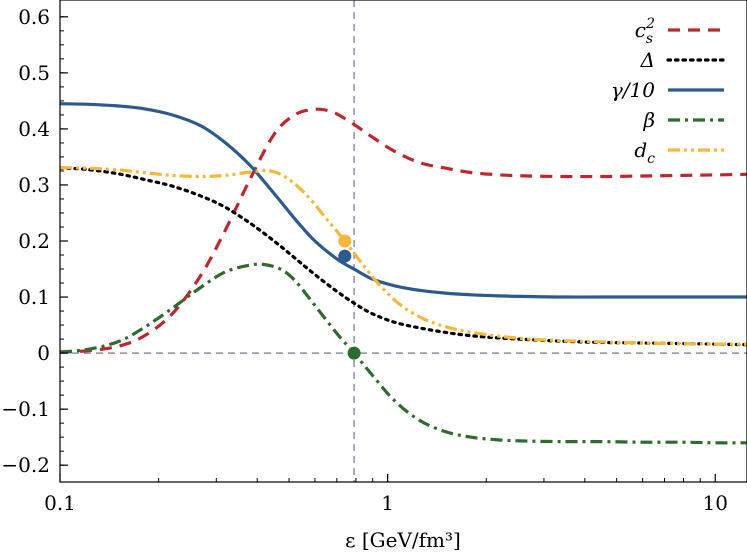 Image resolution: width=747 pixels, height=556 pixels. Describe the element at coordinates (679, 31) in the screenshot. I see `legend-entry-c-s-2: cs2` at that location.